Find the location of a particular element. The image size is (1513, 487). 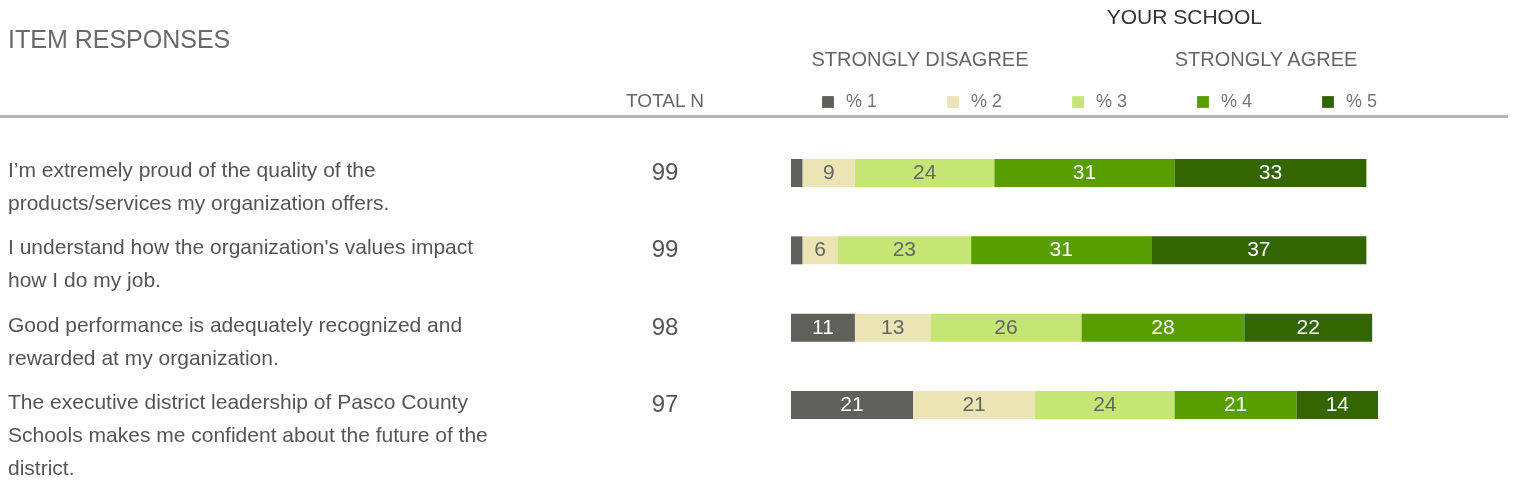

data-label: 9 is located at coordinates (828, 171).